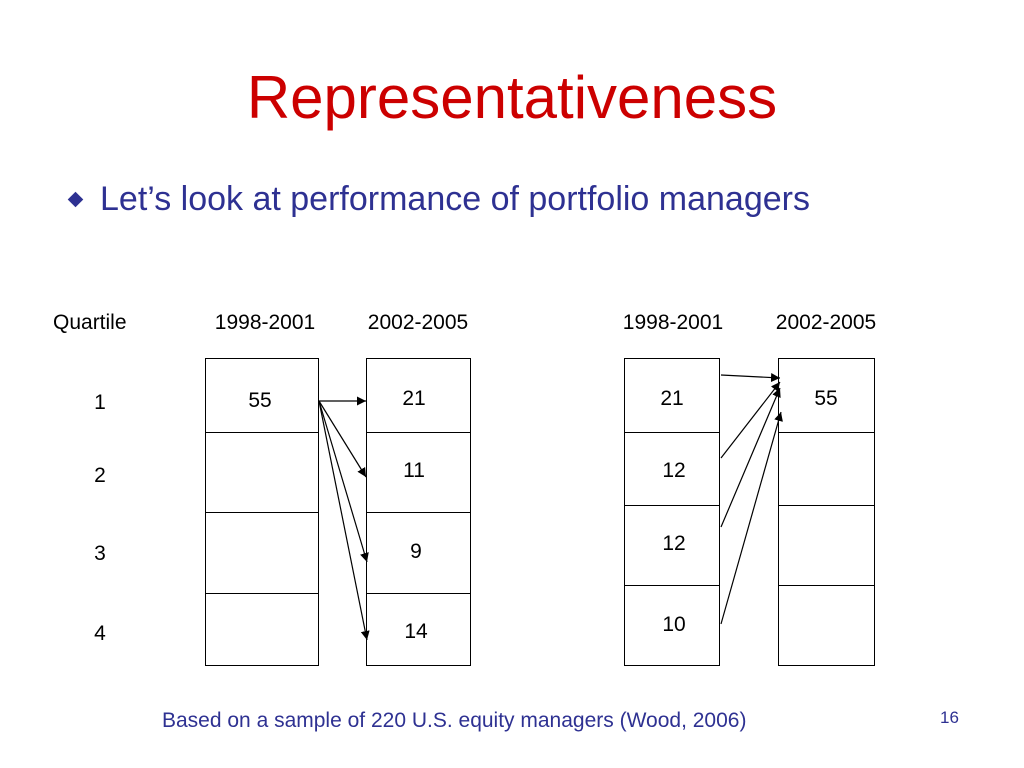  Describe the element at coordinates (826, 398) in the screenshot. I see `right-p2-value-q1: 55` at that location.